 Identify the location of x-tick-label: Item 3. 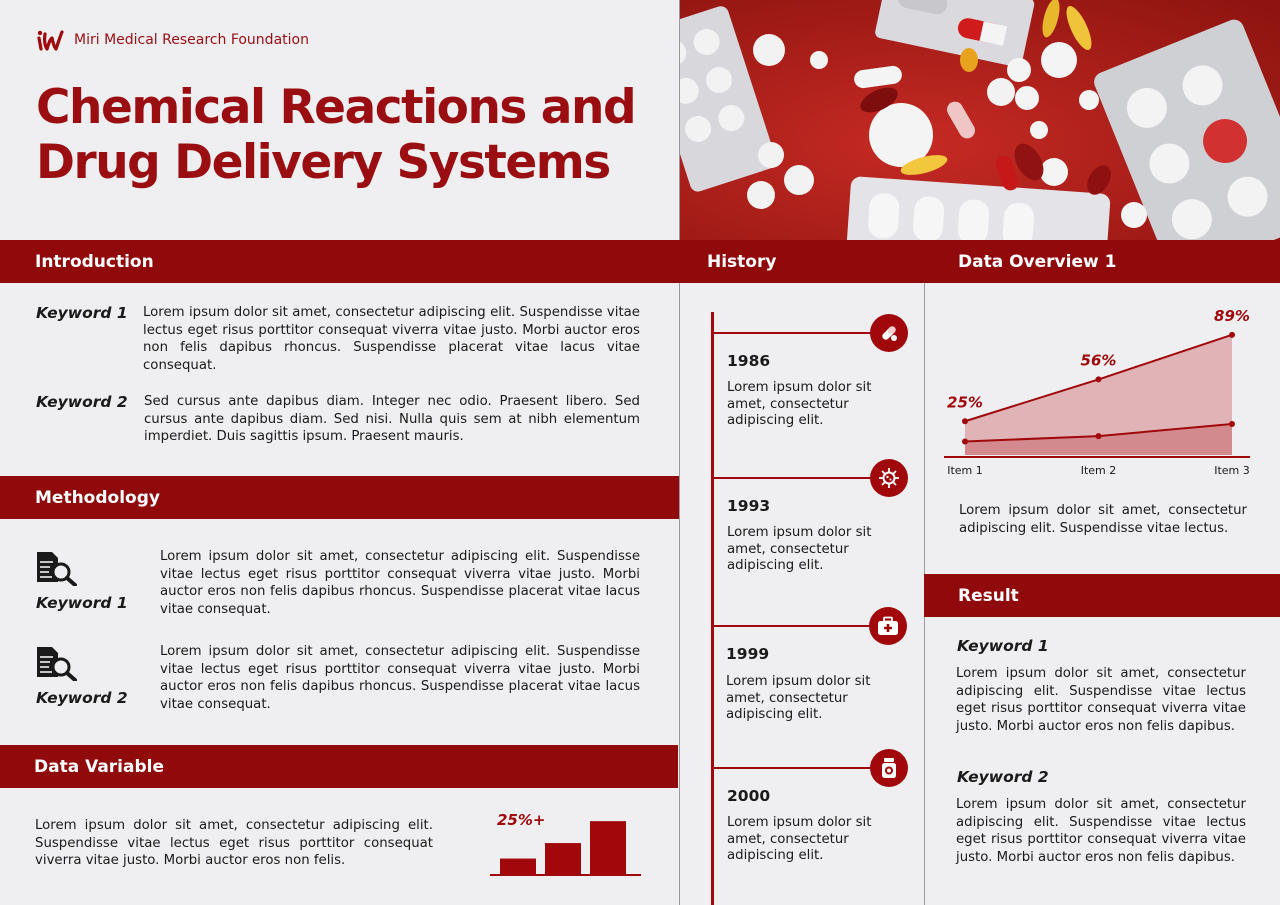
(1232, 470).